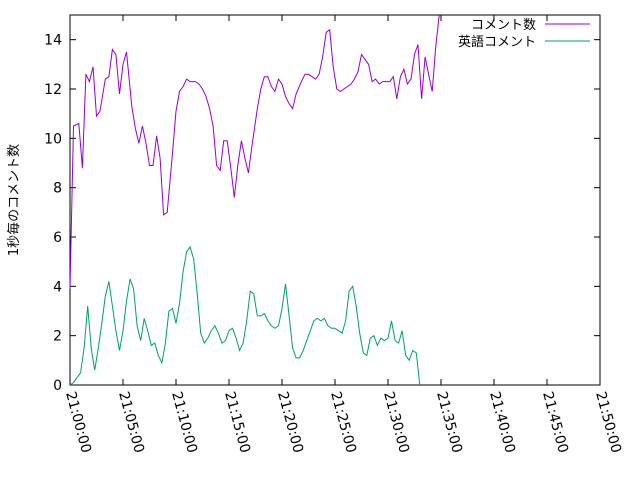  I want to click on x-tick-label: 21:05:00, so click(131, 422).